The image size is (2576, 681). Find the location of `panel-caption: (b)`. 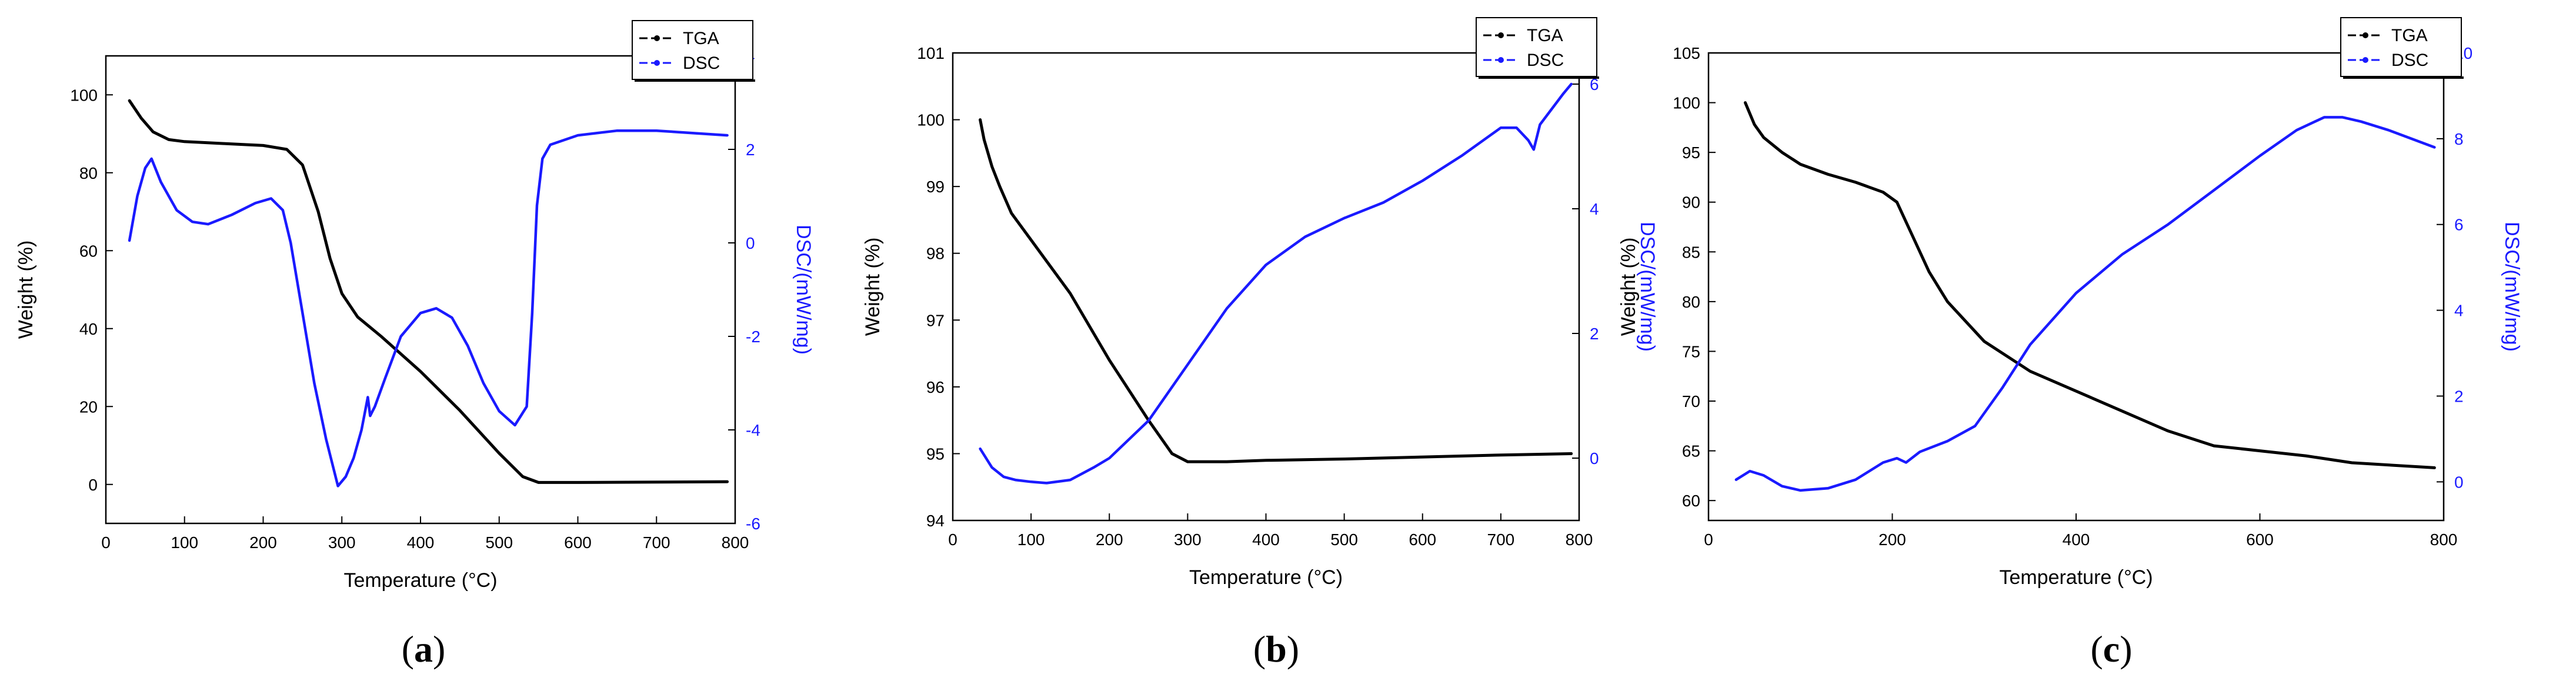

panel-caption: (b) is located at coordinates (1276, 649).